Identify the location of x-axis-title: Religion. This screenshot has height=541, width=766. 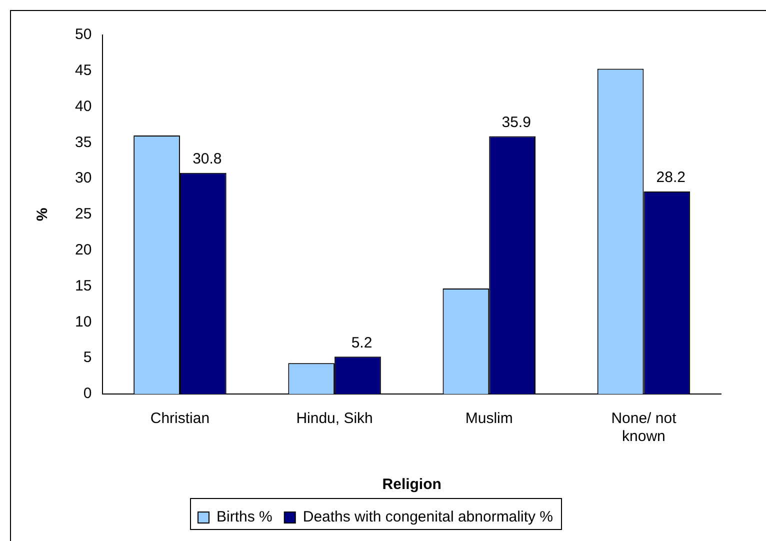
(412, 485).